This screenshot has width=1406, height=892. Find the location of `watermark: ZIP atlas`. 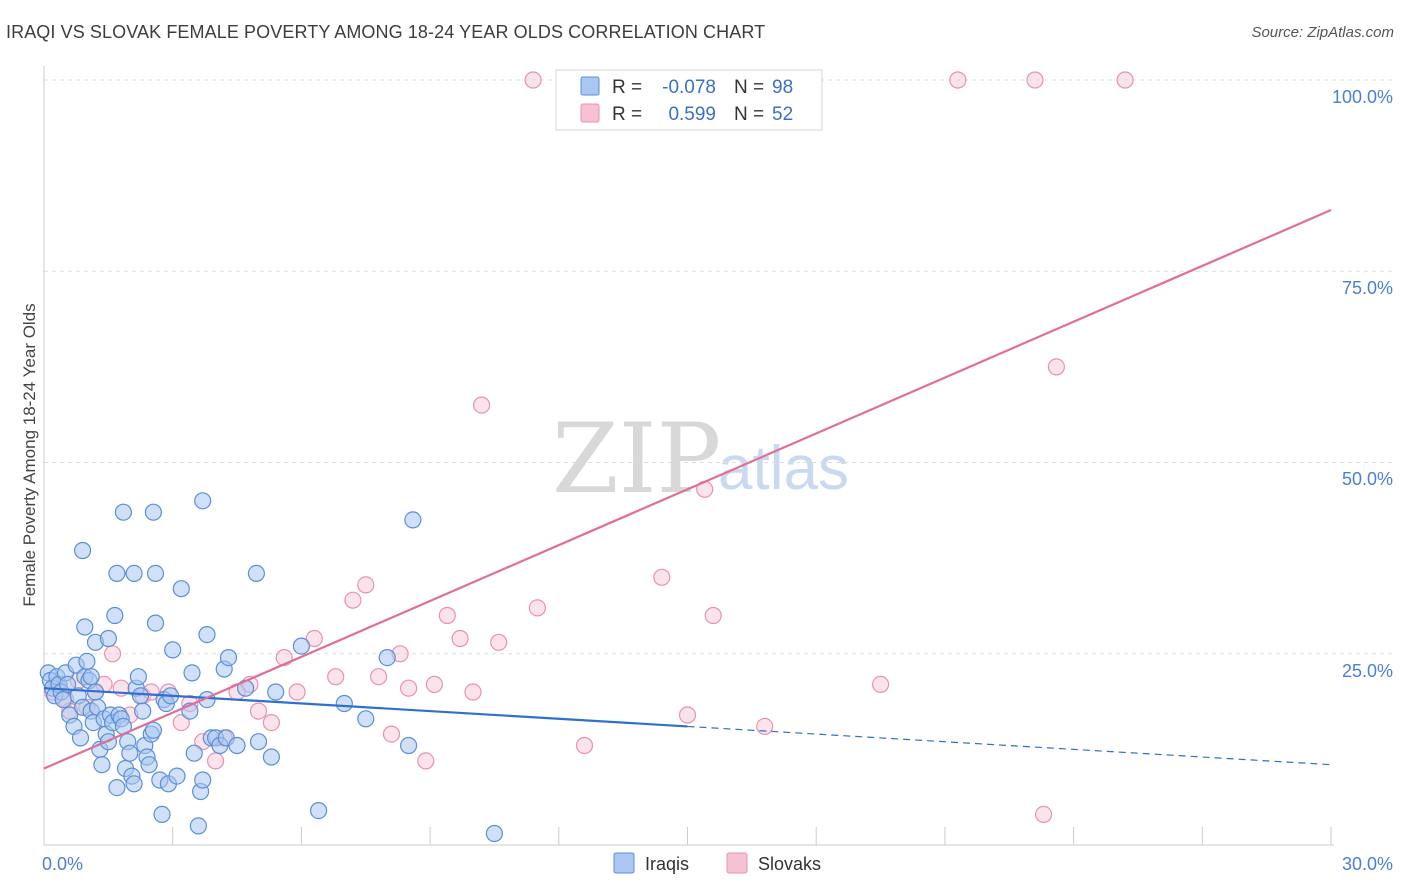

watermark: ZIP atlas is located at coordinates (700, 459).